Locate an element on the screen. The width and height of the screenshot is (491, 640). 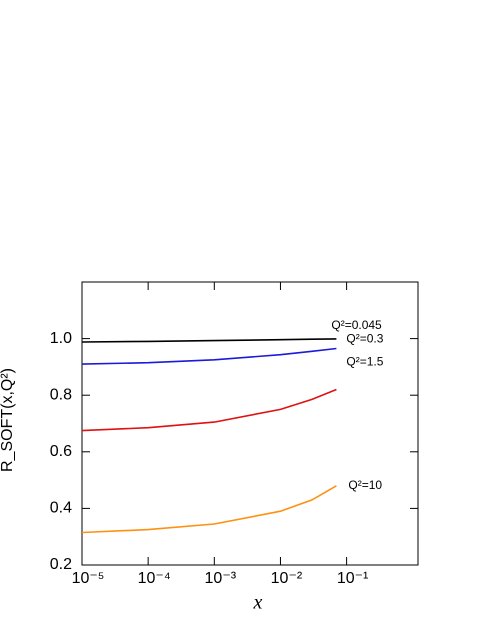
x-tick-label: 10⁻⁴ is located at coordinates (154, 578).